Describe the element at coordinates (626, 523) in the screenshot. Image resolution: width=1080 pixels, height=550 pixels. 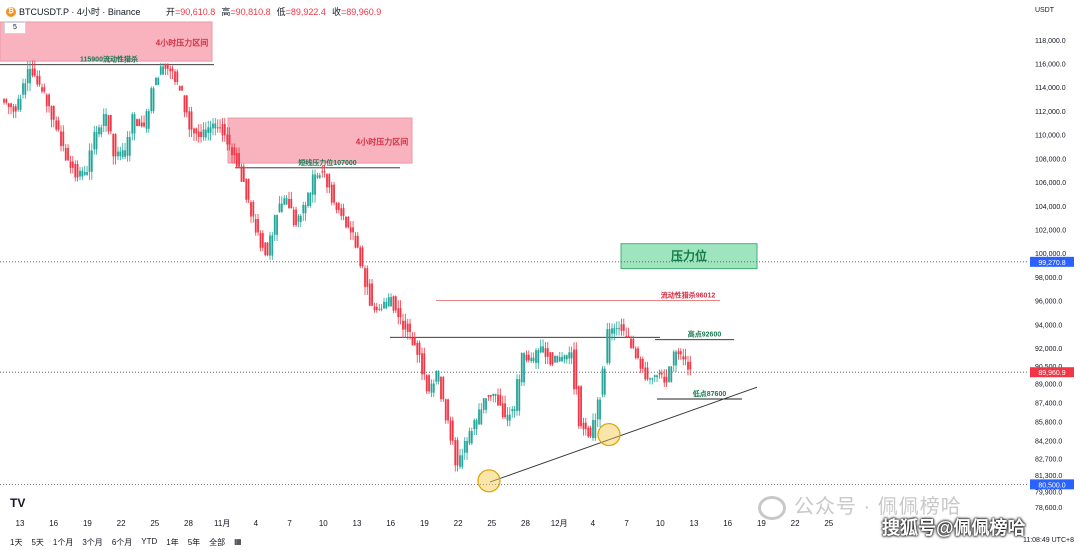
I see `x-tick-label: 7` at that location.